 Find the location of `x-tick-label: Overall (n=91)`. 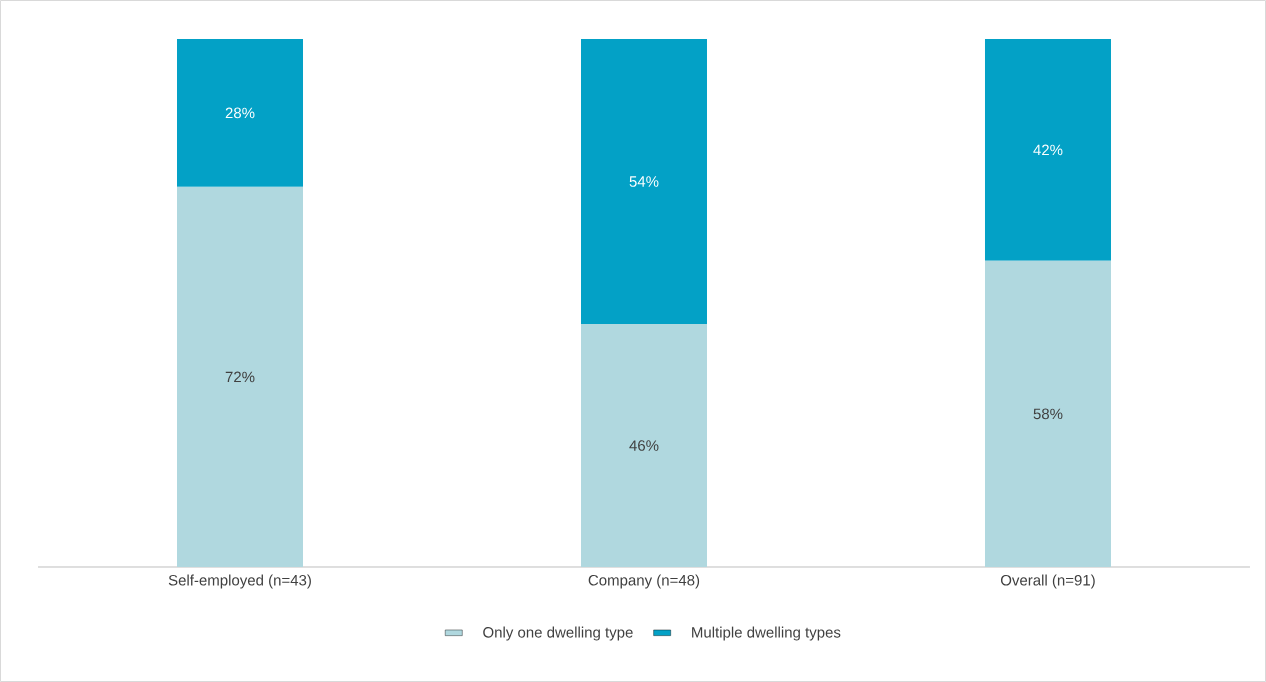

x-tick-label: Overall (n=91) is located at coordinates (1047, 581).